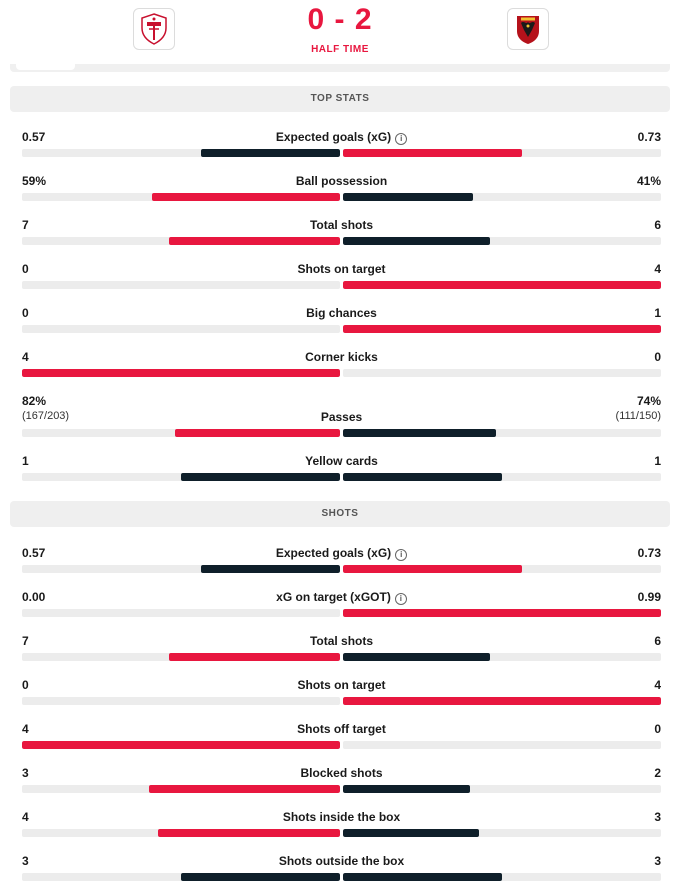 This screenshot has height=895, width=680. I want to click on stat-label: Corner kicks, so click(341, 357).